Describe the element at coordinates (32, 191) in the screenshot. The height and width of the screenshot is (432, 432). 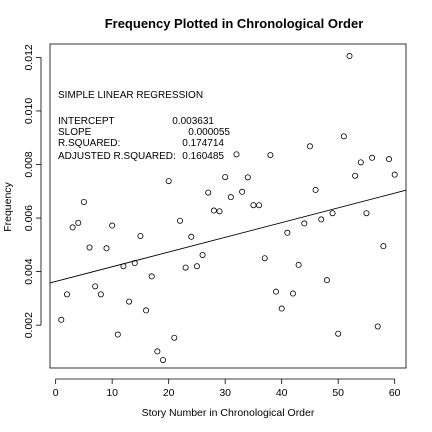
I see `y-axis: 0.002 0.004 0.006 0.008 0.010 0.012` at that location.